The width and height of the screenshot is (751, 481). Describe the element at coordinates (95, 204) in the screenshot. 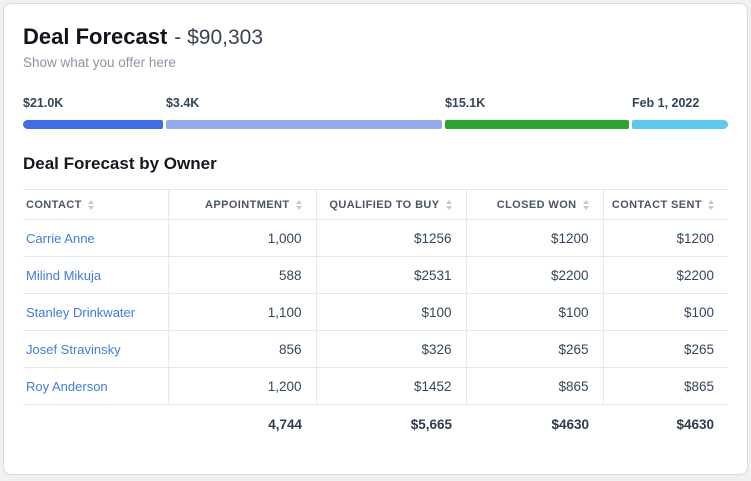

I see `column-header-contact: CONTACT` at that location.